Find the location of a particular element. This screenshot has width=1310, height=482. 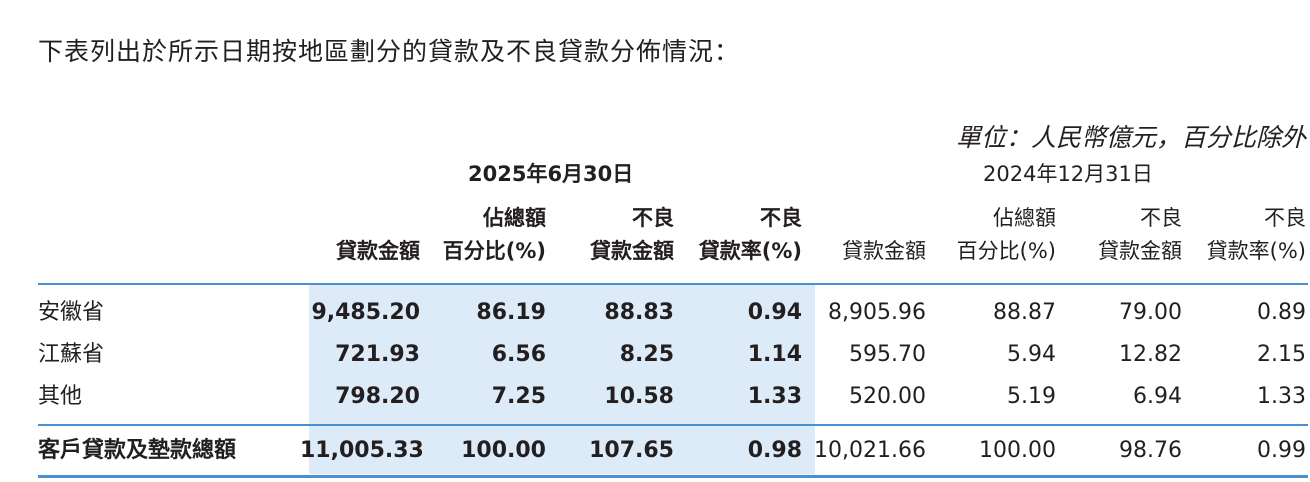

col-header-npl-ratio-previous: 不良 貸款率(%) is located at coordinates (1256, 234).